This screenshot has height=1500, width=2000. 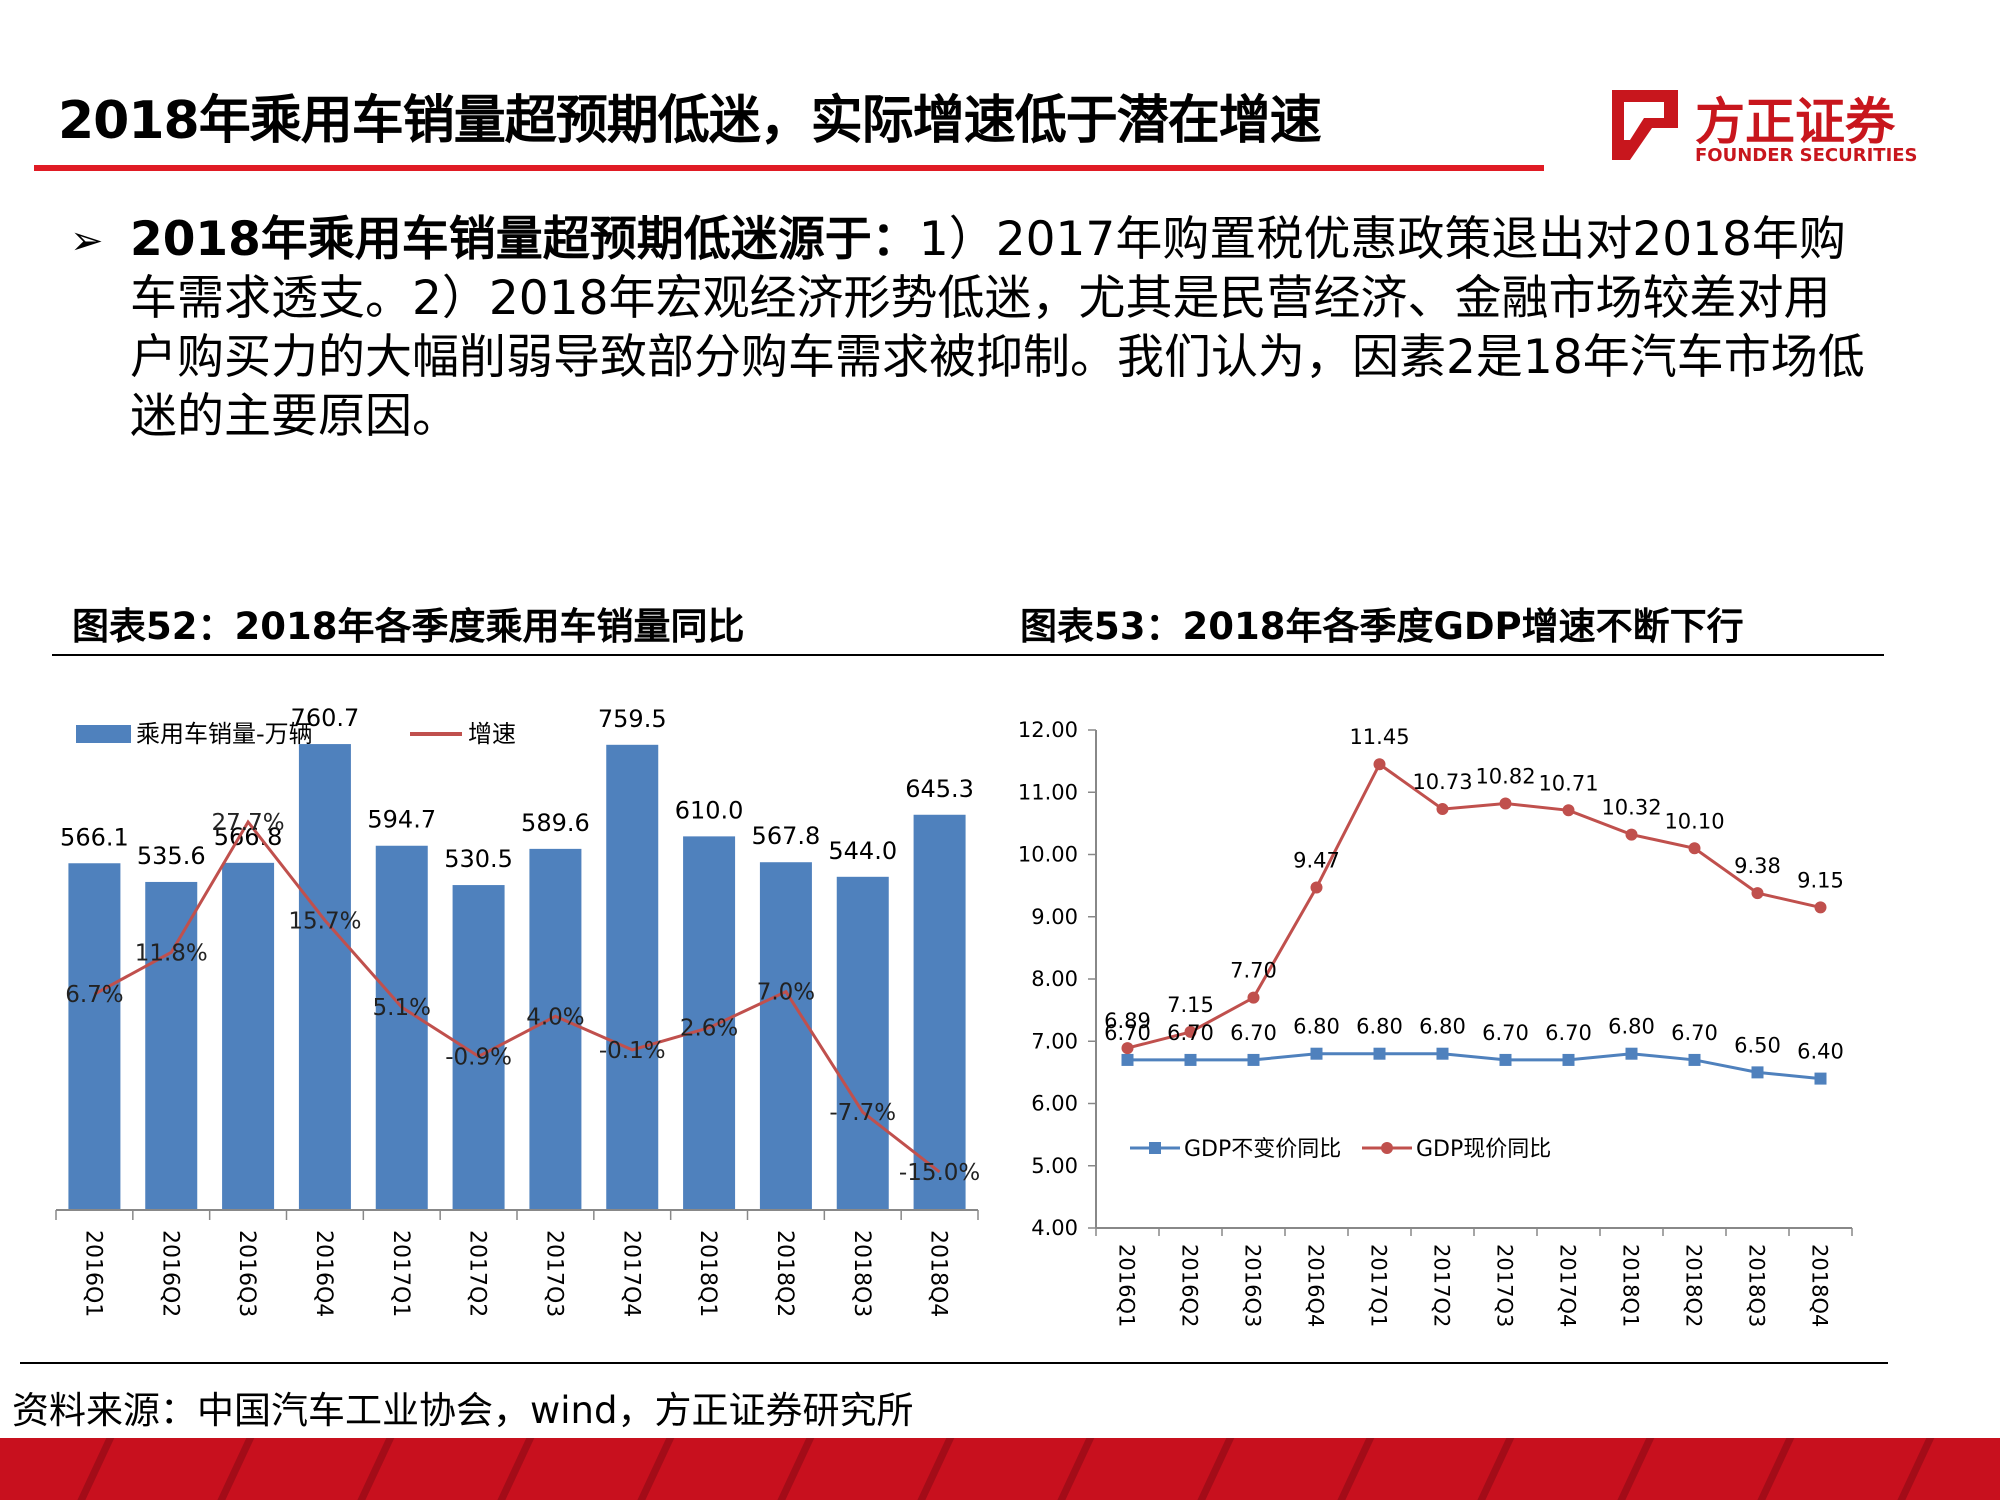 What do you see at coordinates (1483, 1149) in the screenshot?
I see `legend-nominal-label: GDP现价同比` at bounding box center [1483, 1149].